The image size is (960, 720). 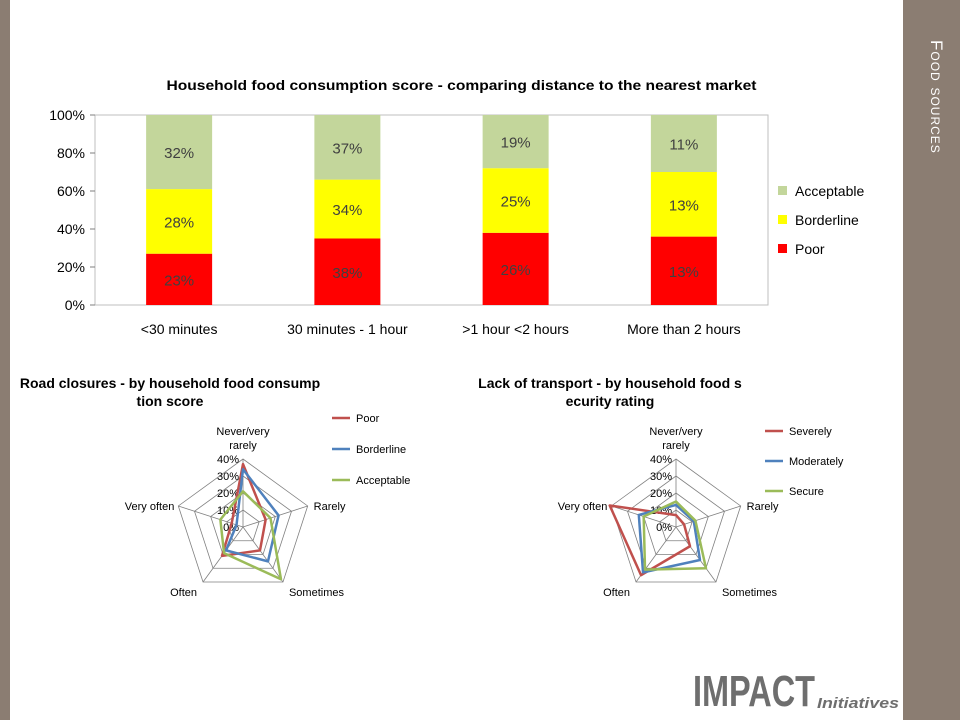 I want to click on slide-frame-right, so click(x=931, y=360).